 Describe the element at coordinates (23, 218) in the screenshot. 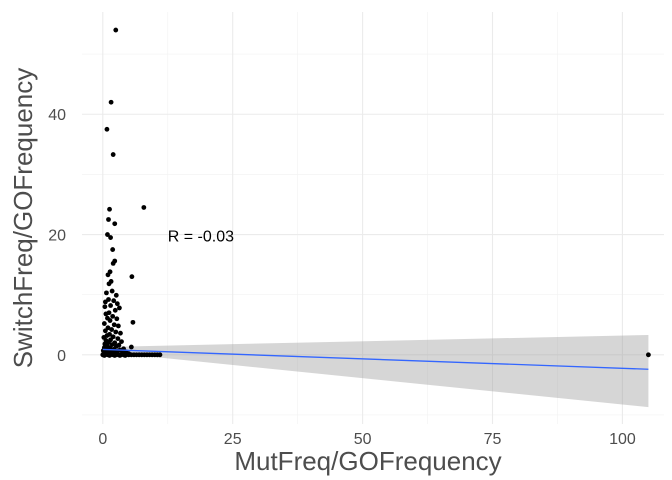

I see `y-axis-title: SwitchFreq/GOFrequency` at that location.